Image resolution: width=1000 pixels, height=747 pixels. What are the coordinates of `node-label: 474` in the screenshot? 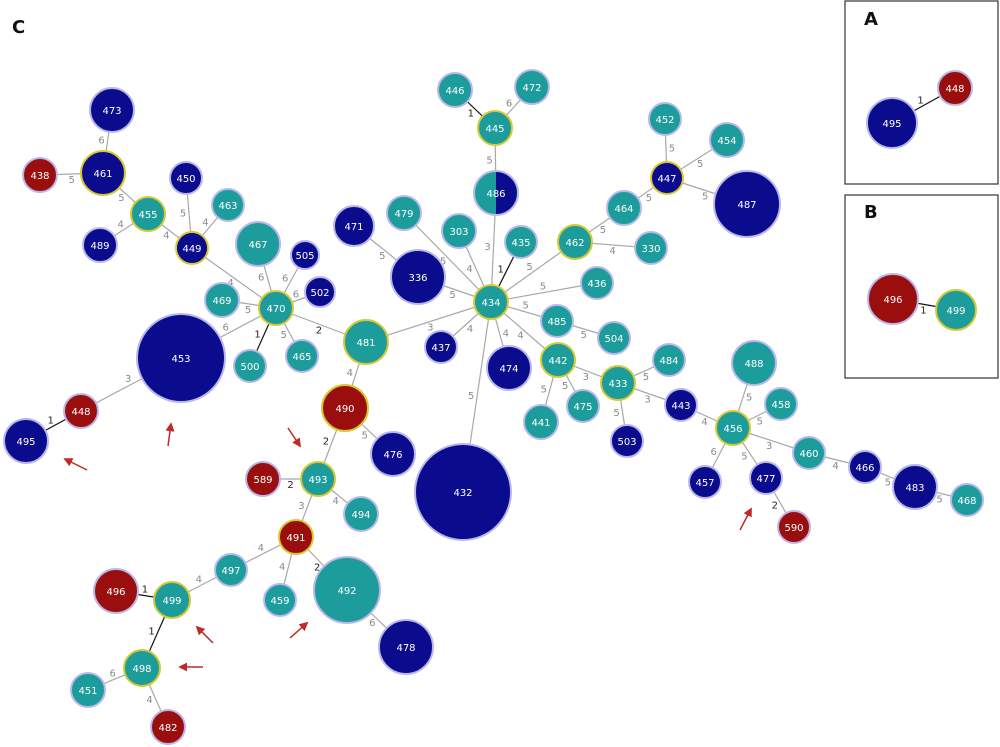 It's located at (508, 369).